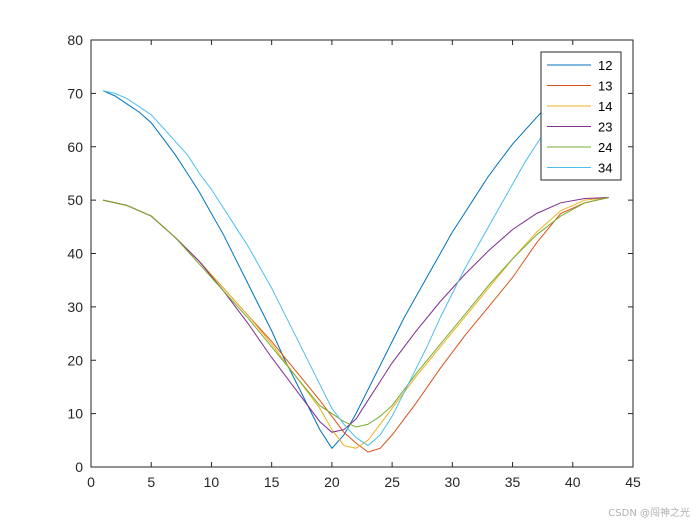 The image size is (700, 525). Describe the element at coordinates (605, 86) in the screenshot. I see `legend-label-13: 13` at that location.